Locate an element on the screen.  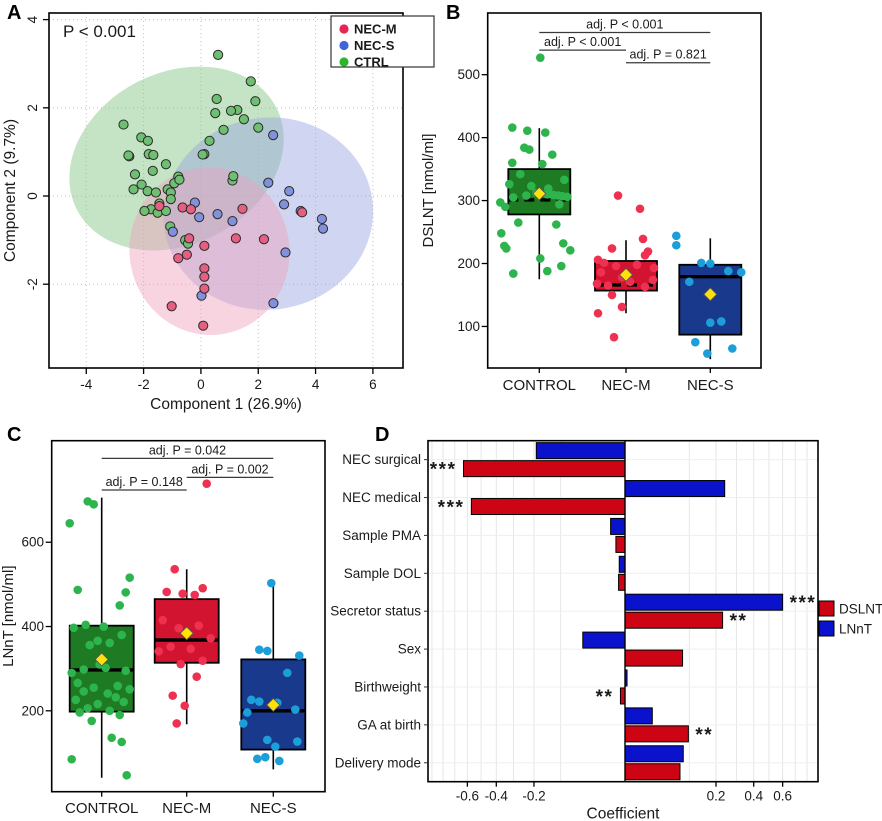
svg-text: NEC surgical is located at coordinates (381, 459).